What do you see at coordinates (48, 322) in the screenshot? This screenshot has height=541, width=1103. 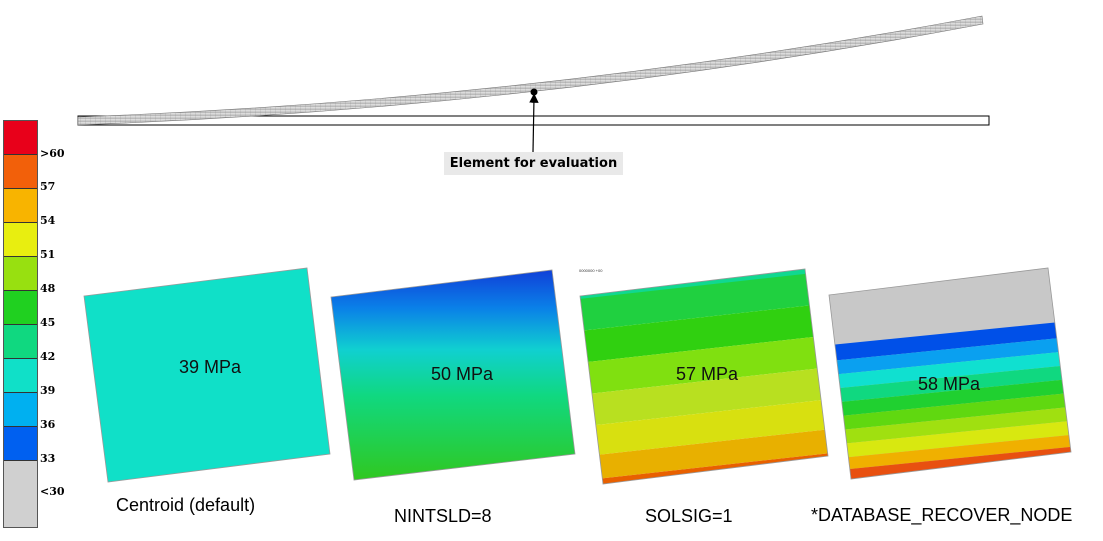 I see `legend-label: 45` at bounding box center [48, 322].